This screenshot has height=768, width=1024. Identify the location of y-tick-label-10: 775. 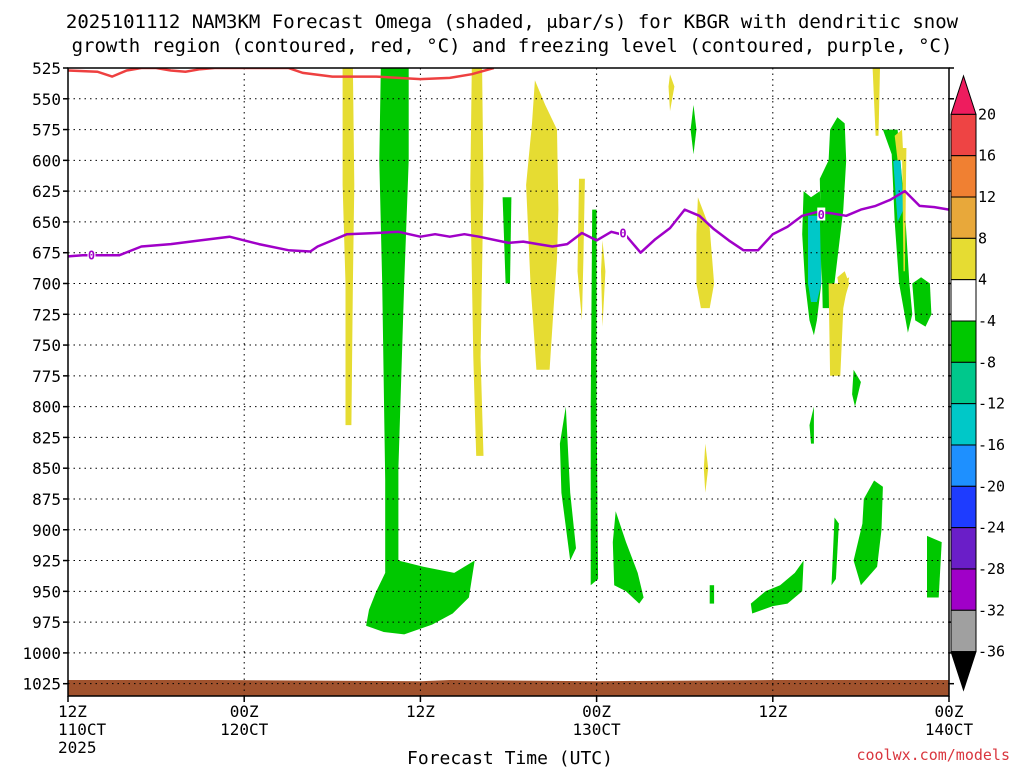
(46, 376).